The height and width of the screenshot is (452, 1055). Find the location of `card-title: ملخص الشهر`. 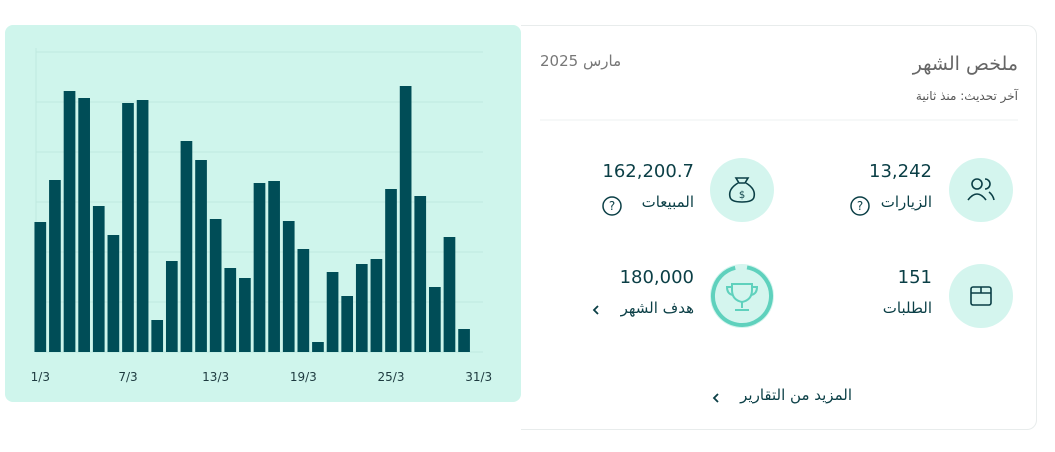

card-title: ملخص الشهر is located at coordinates (965, 64).